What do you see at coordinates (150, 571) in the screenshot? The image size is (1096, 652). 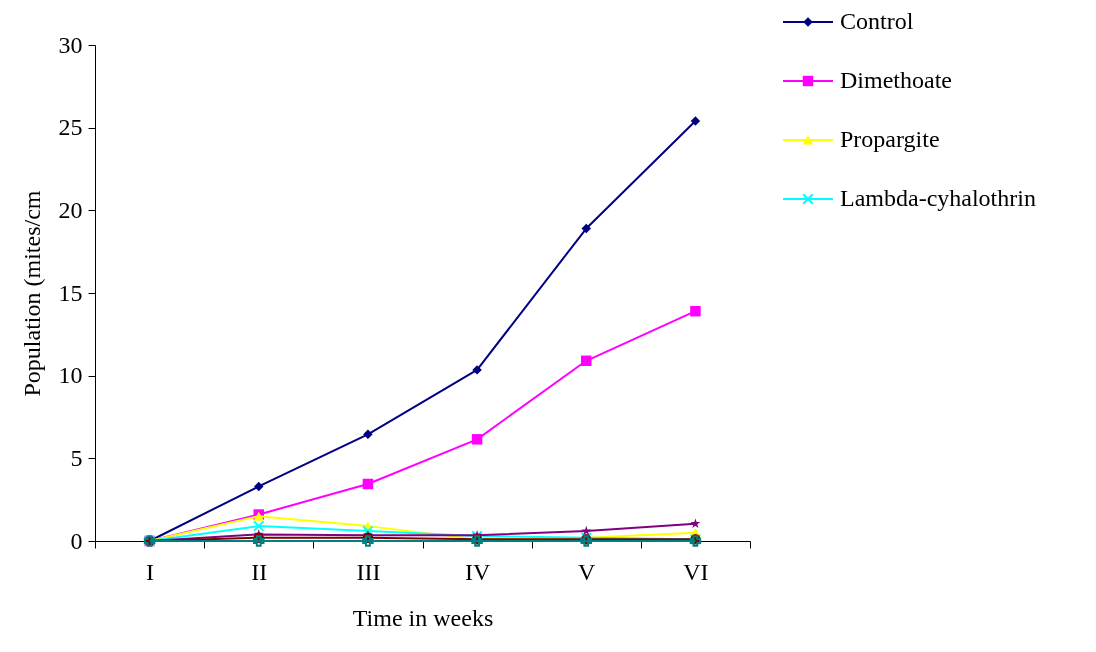 I see `x-tick-label: I` at bounding box center [150, 571].